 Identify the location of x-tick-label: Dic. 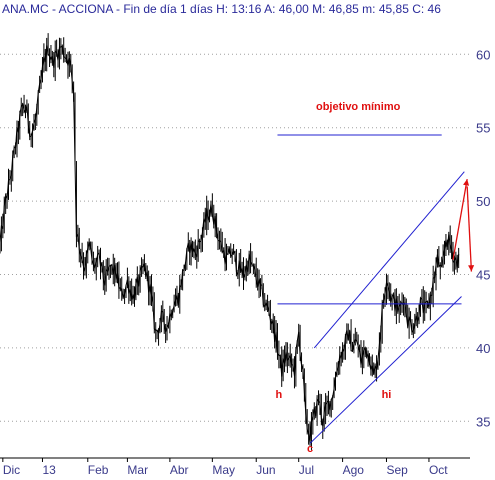
(11, 470).